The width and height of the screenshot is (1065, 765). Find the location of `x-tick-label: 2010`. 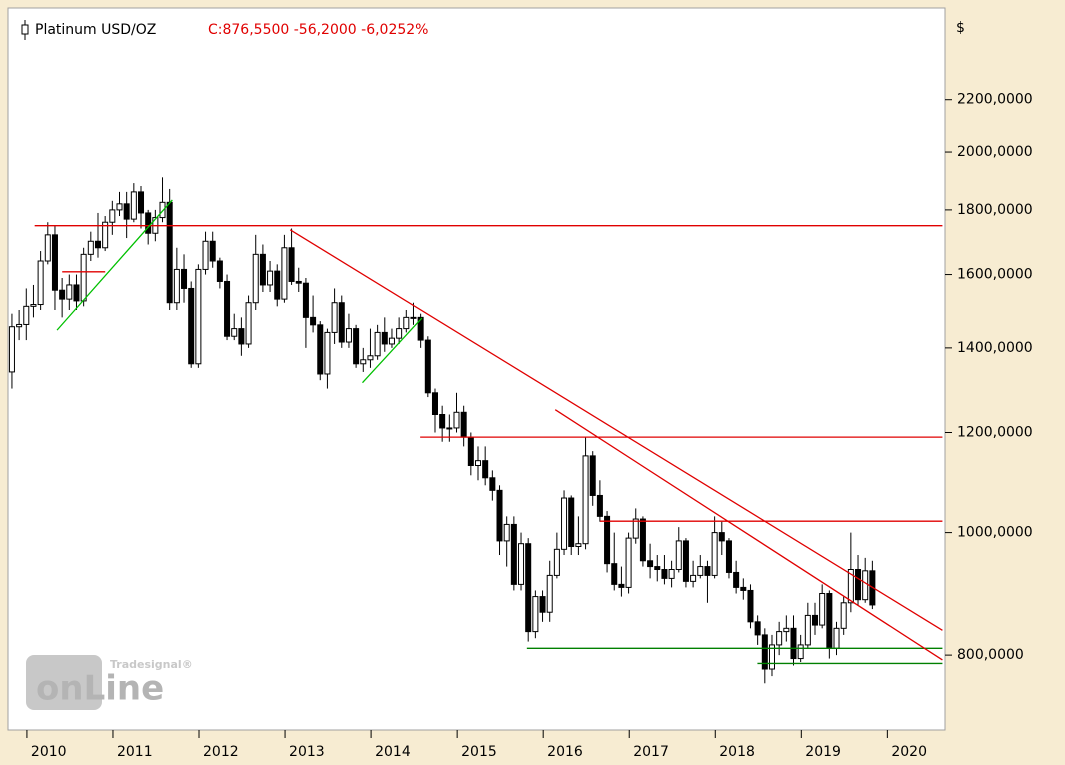

x-tick-label: 2010 is located at coordinates (49, 752).